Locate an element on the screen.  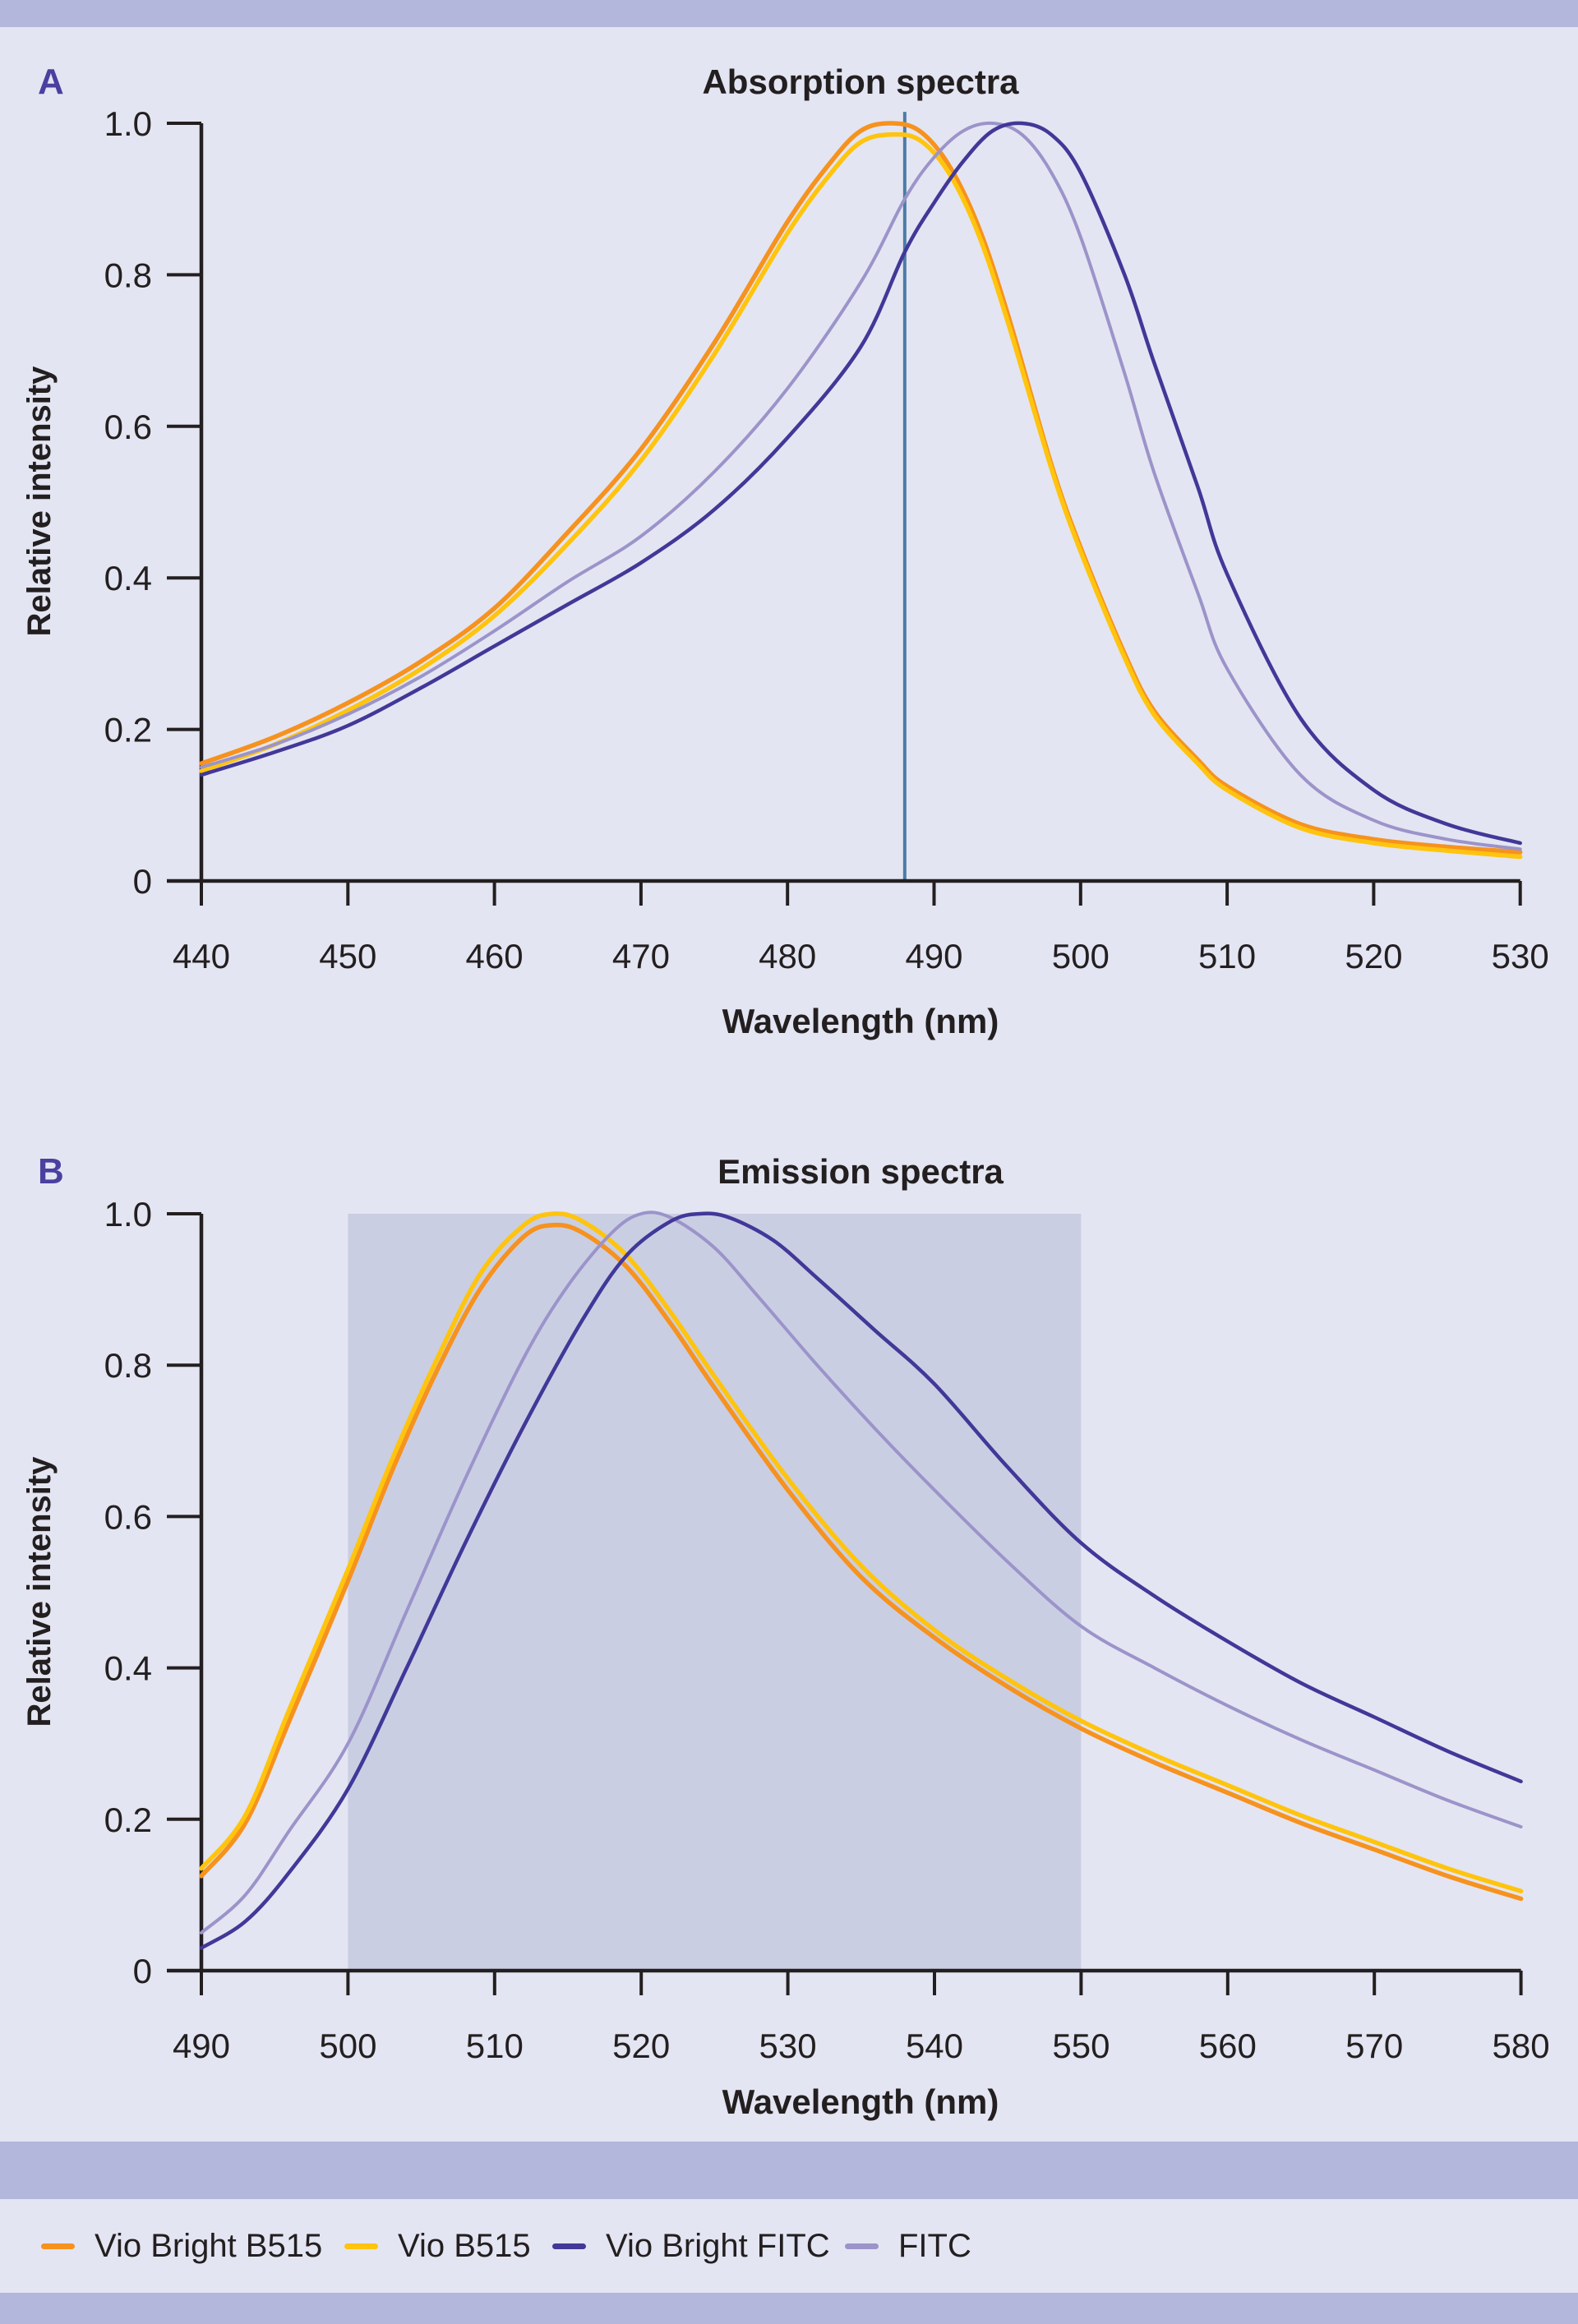
legend-item-fitc: FITC is located at coordinates (908, 2246).